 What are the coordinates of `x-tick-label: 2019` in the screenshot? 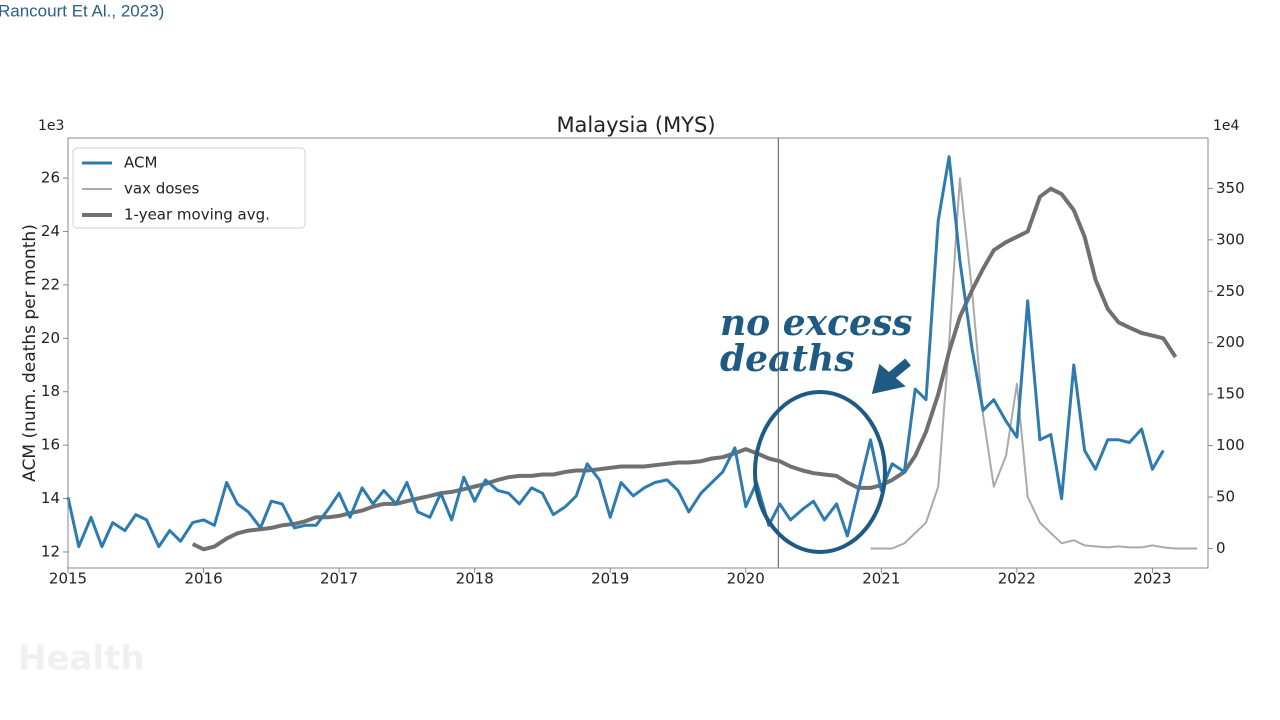 It's located at (610, 579).